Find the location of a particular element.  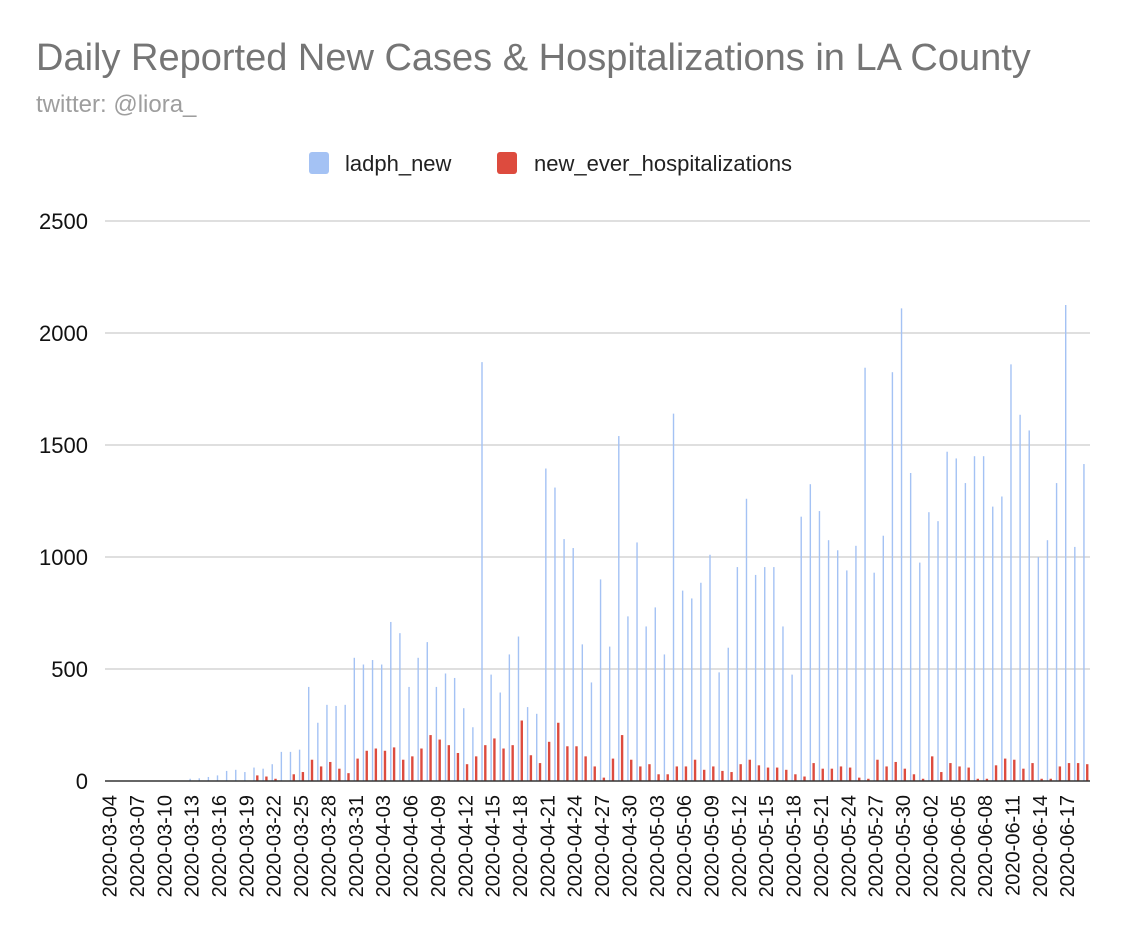

legend-label-new-ever-hospitalizations: new_ever_hospitalizations is located at coordinates (663, 163).